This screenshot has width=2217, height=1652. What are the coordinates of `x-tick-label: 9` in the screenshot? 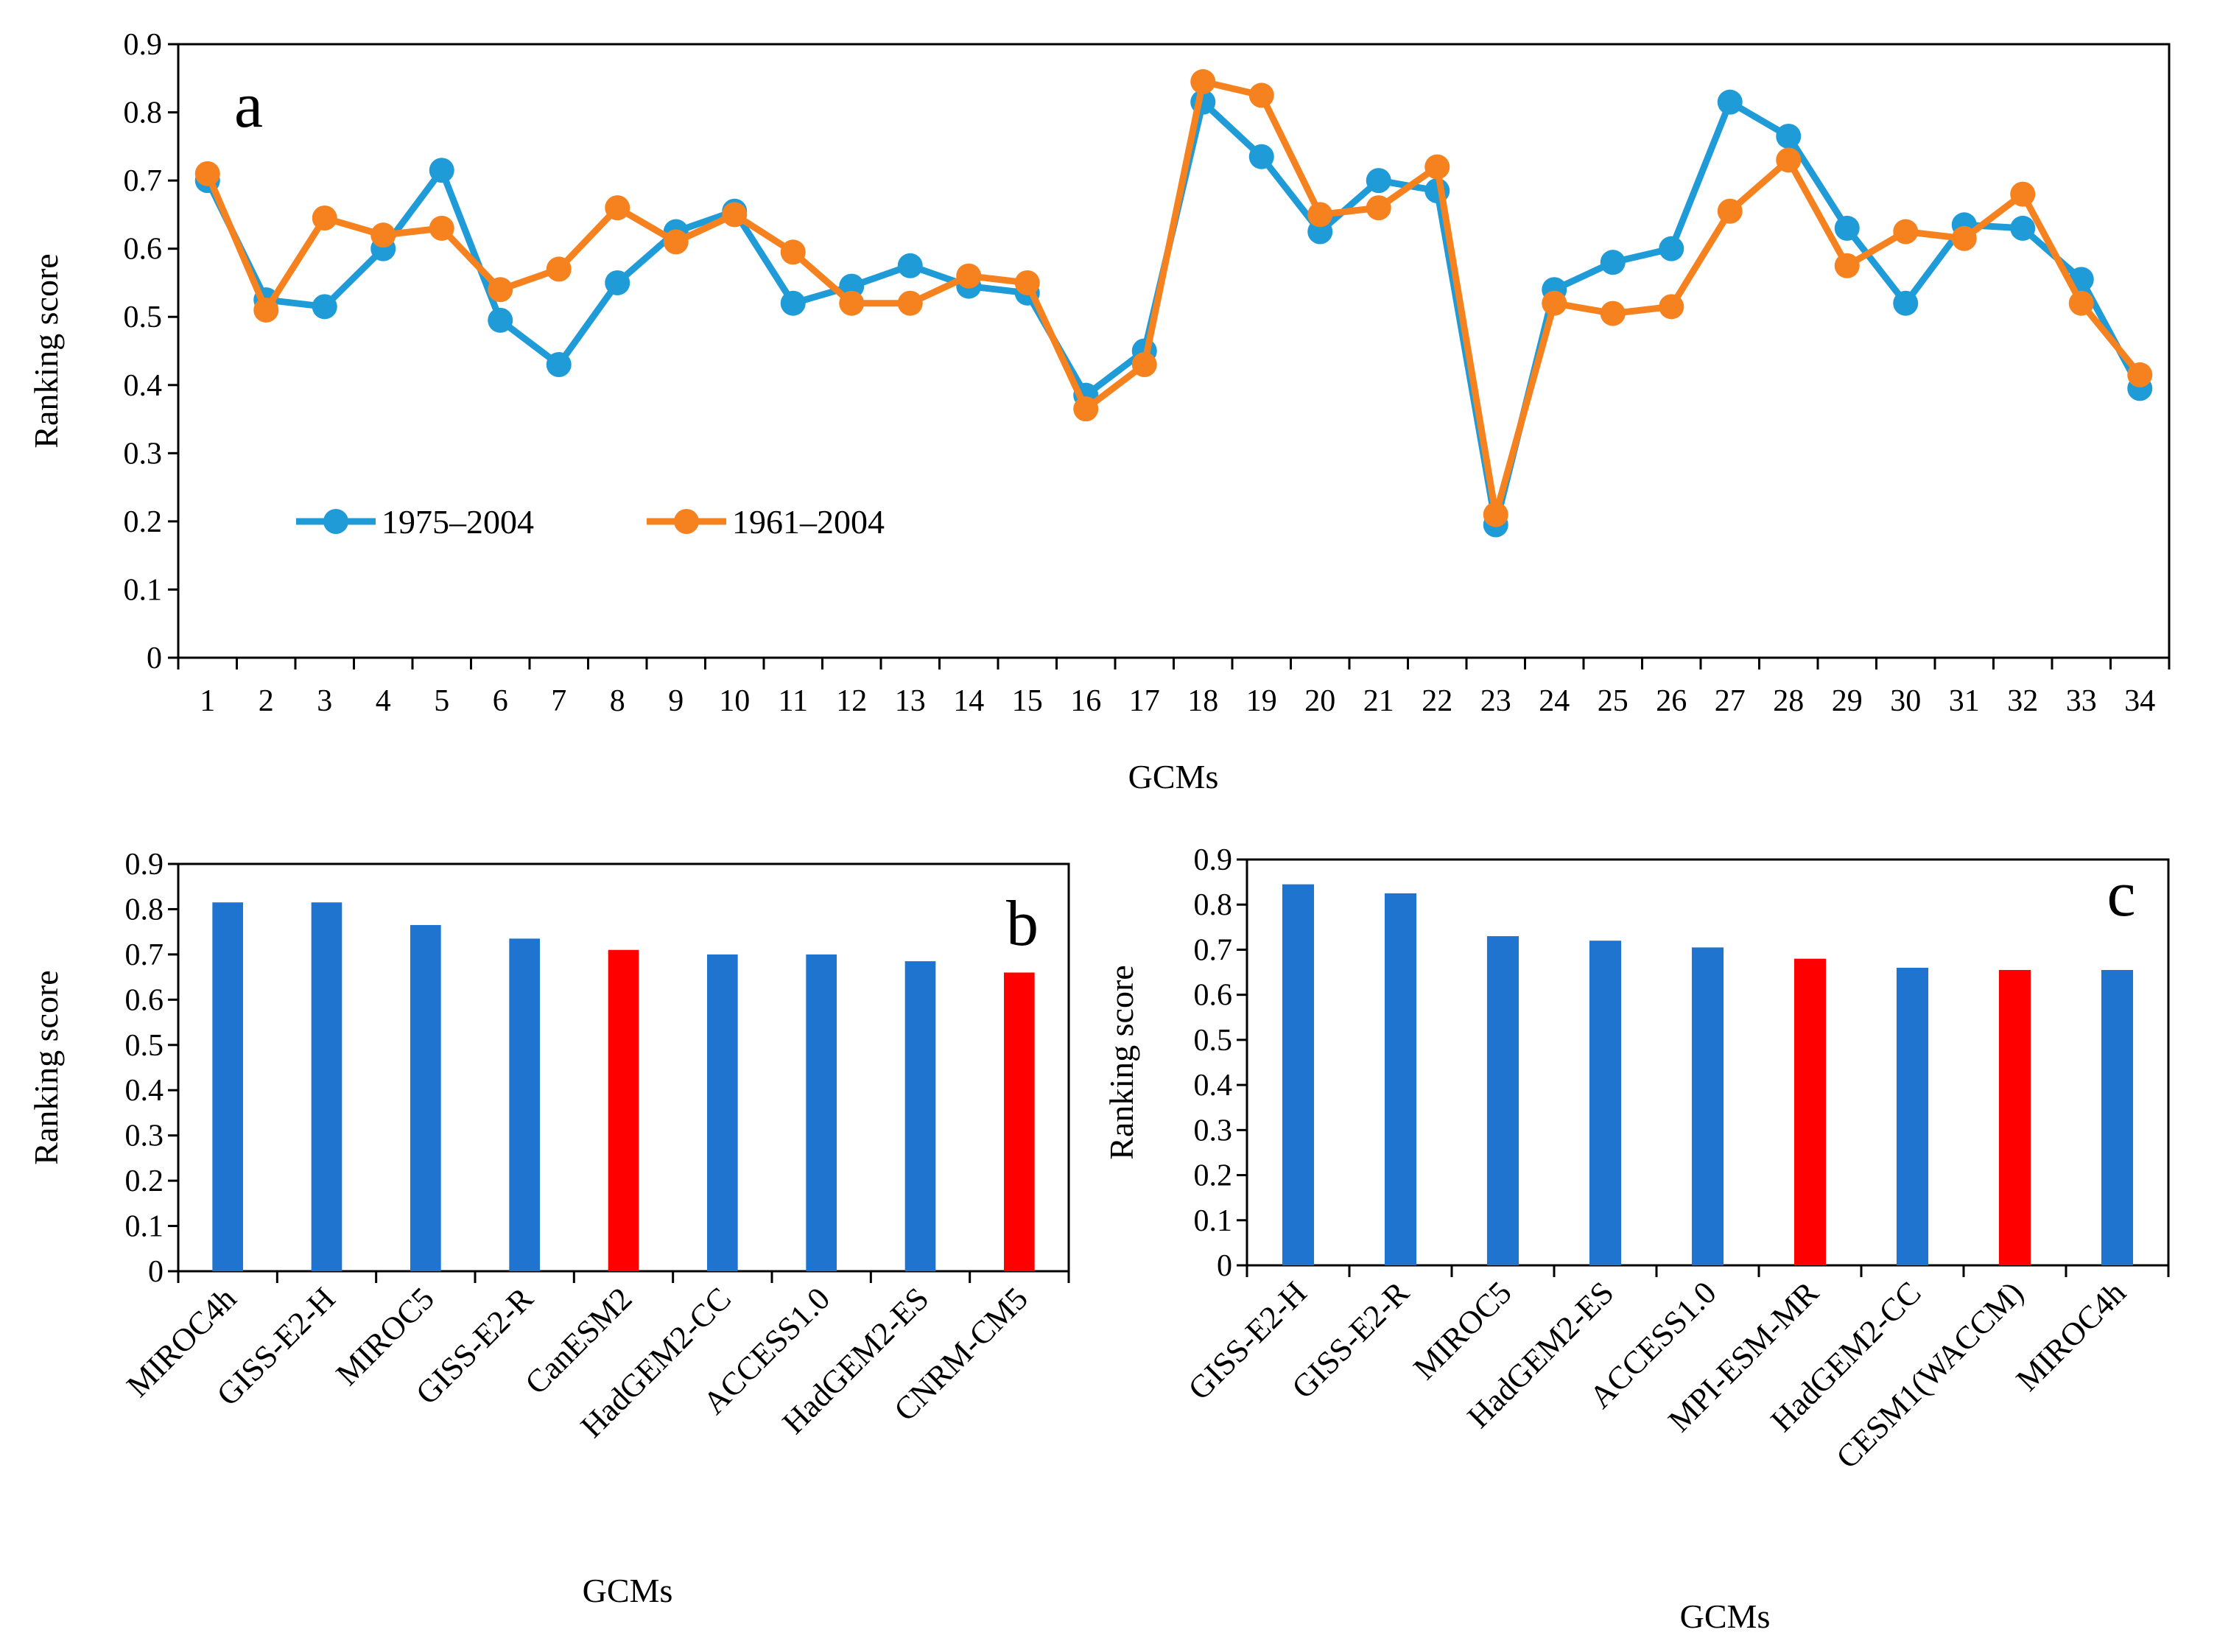 It's located at (676, 701).